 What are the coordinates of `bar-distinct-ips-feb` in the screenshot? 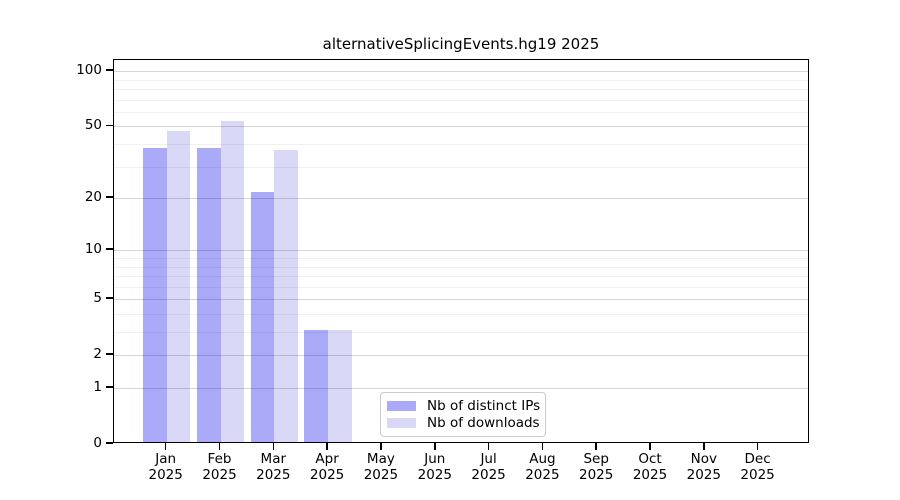 It's located at (208, 295).